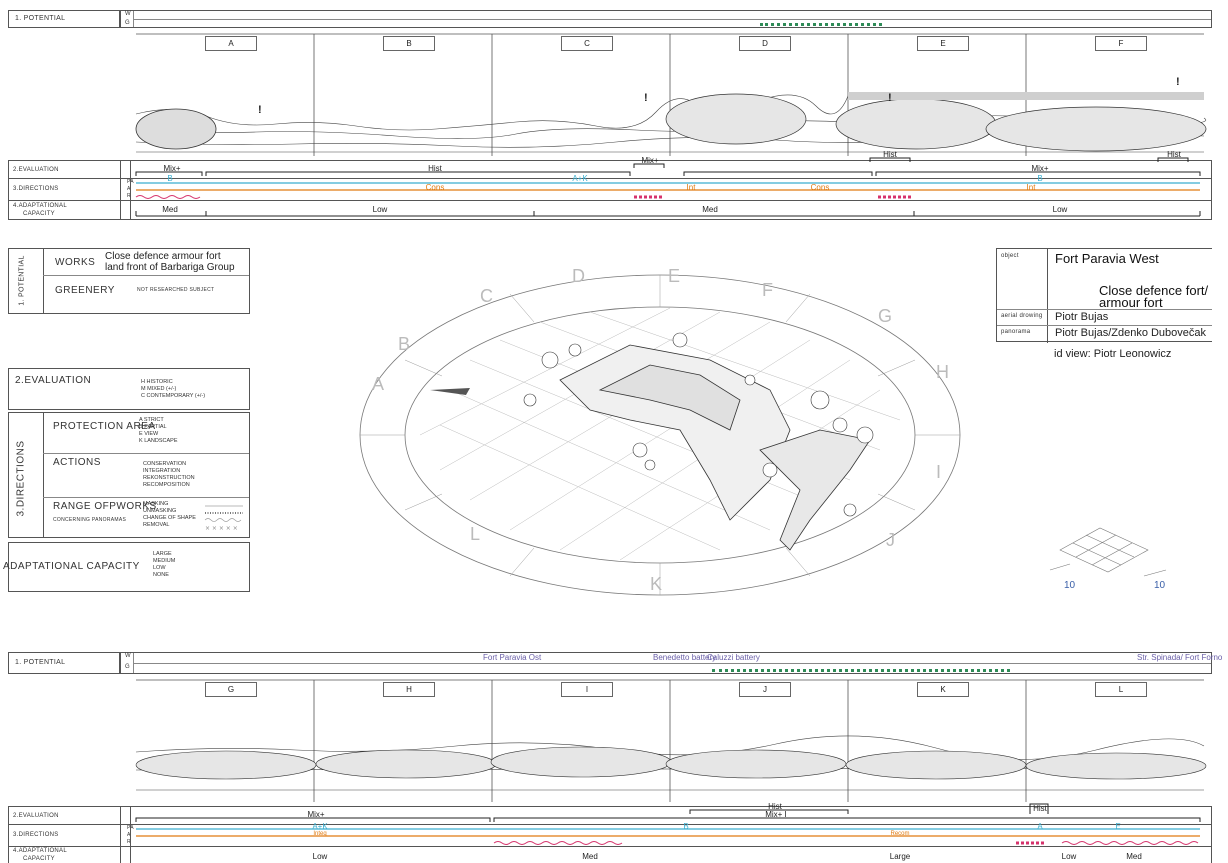 This screenshot has height=863, width=1228. Describe the element at coordinates (404, 344) in the screenshot. I see `ring-letter-B: B` at that location.